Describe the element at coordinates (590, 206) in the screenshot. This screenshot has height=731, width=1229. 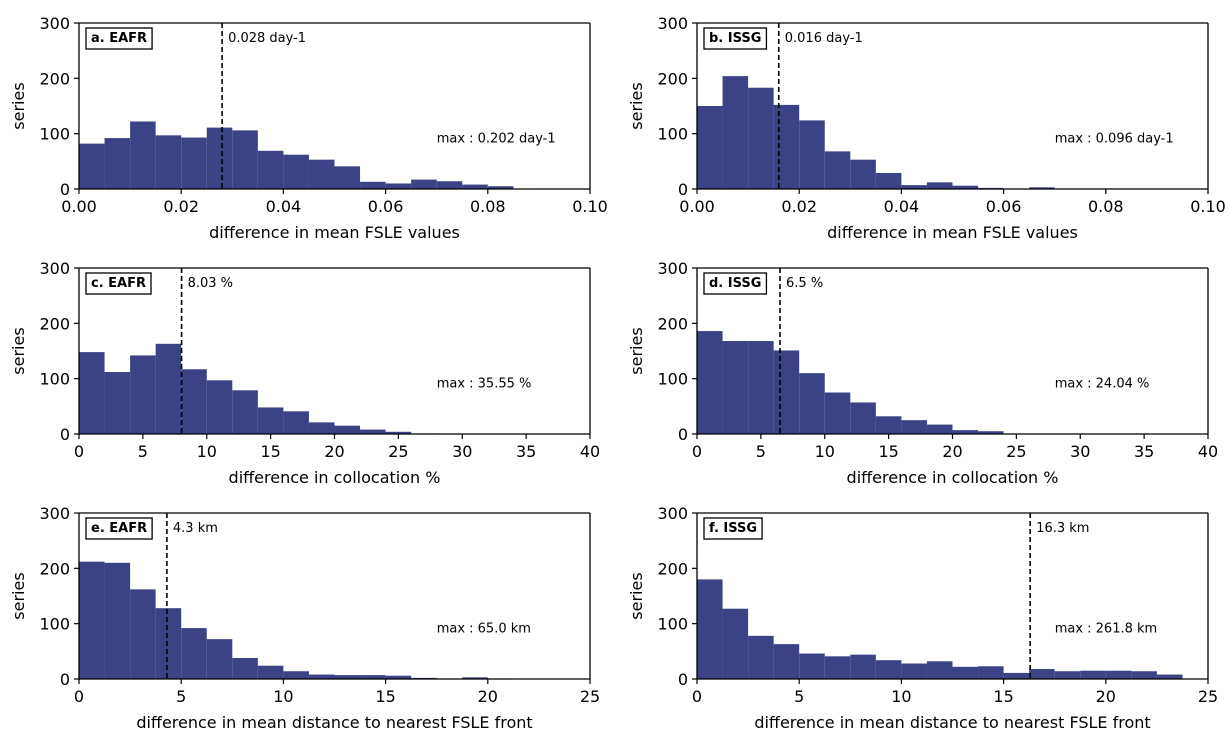
I see `x-tick-label: 0.10` at that location.